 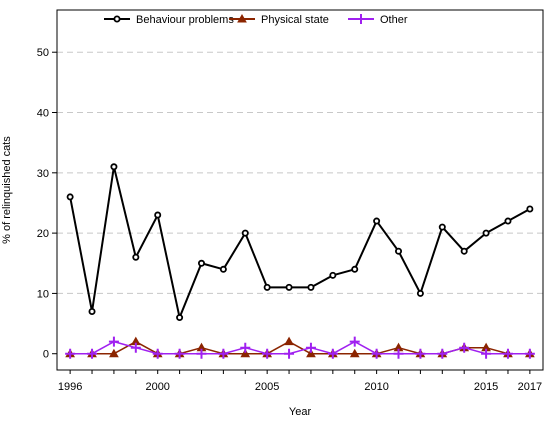 What do you see at coordinates (486, 387) in the screenshot?
I see `x-tick-label-2015: 2015` at bounding box center [486, 387].